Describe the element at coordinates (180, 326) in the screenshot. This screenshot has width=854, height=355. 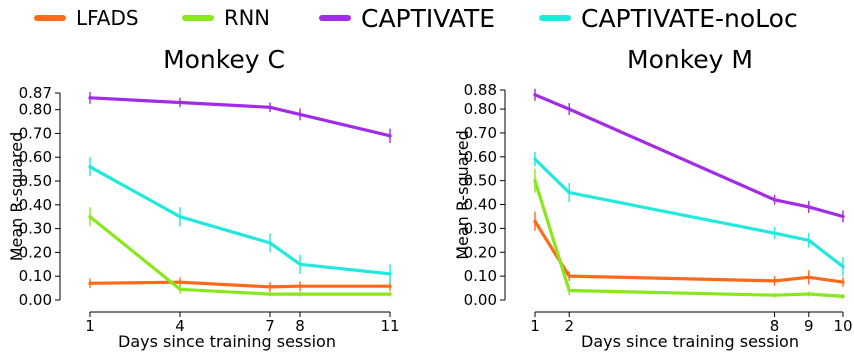
I see `x-tick-label: 4` at that location.